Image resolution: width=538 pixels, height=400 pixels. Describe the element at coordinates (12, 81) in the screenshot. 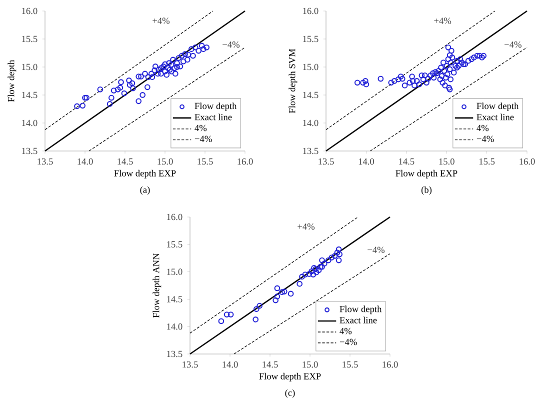

I see `y-axis-title: Flow depth` at that location.